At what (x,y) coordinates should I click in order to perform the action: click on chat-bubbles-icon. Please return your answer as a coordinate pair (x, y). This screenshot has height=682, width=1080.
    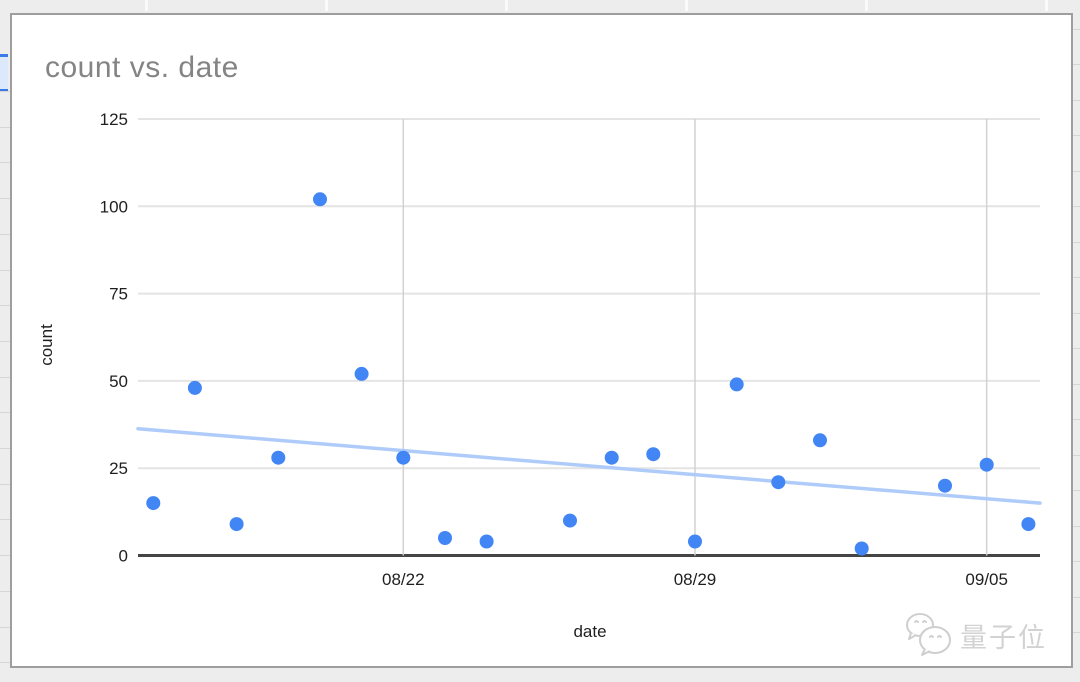
    Looking at the image, I should click on (928, 634).